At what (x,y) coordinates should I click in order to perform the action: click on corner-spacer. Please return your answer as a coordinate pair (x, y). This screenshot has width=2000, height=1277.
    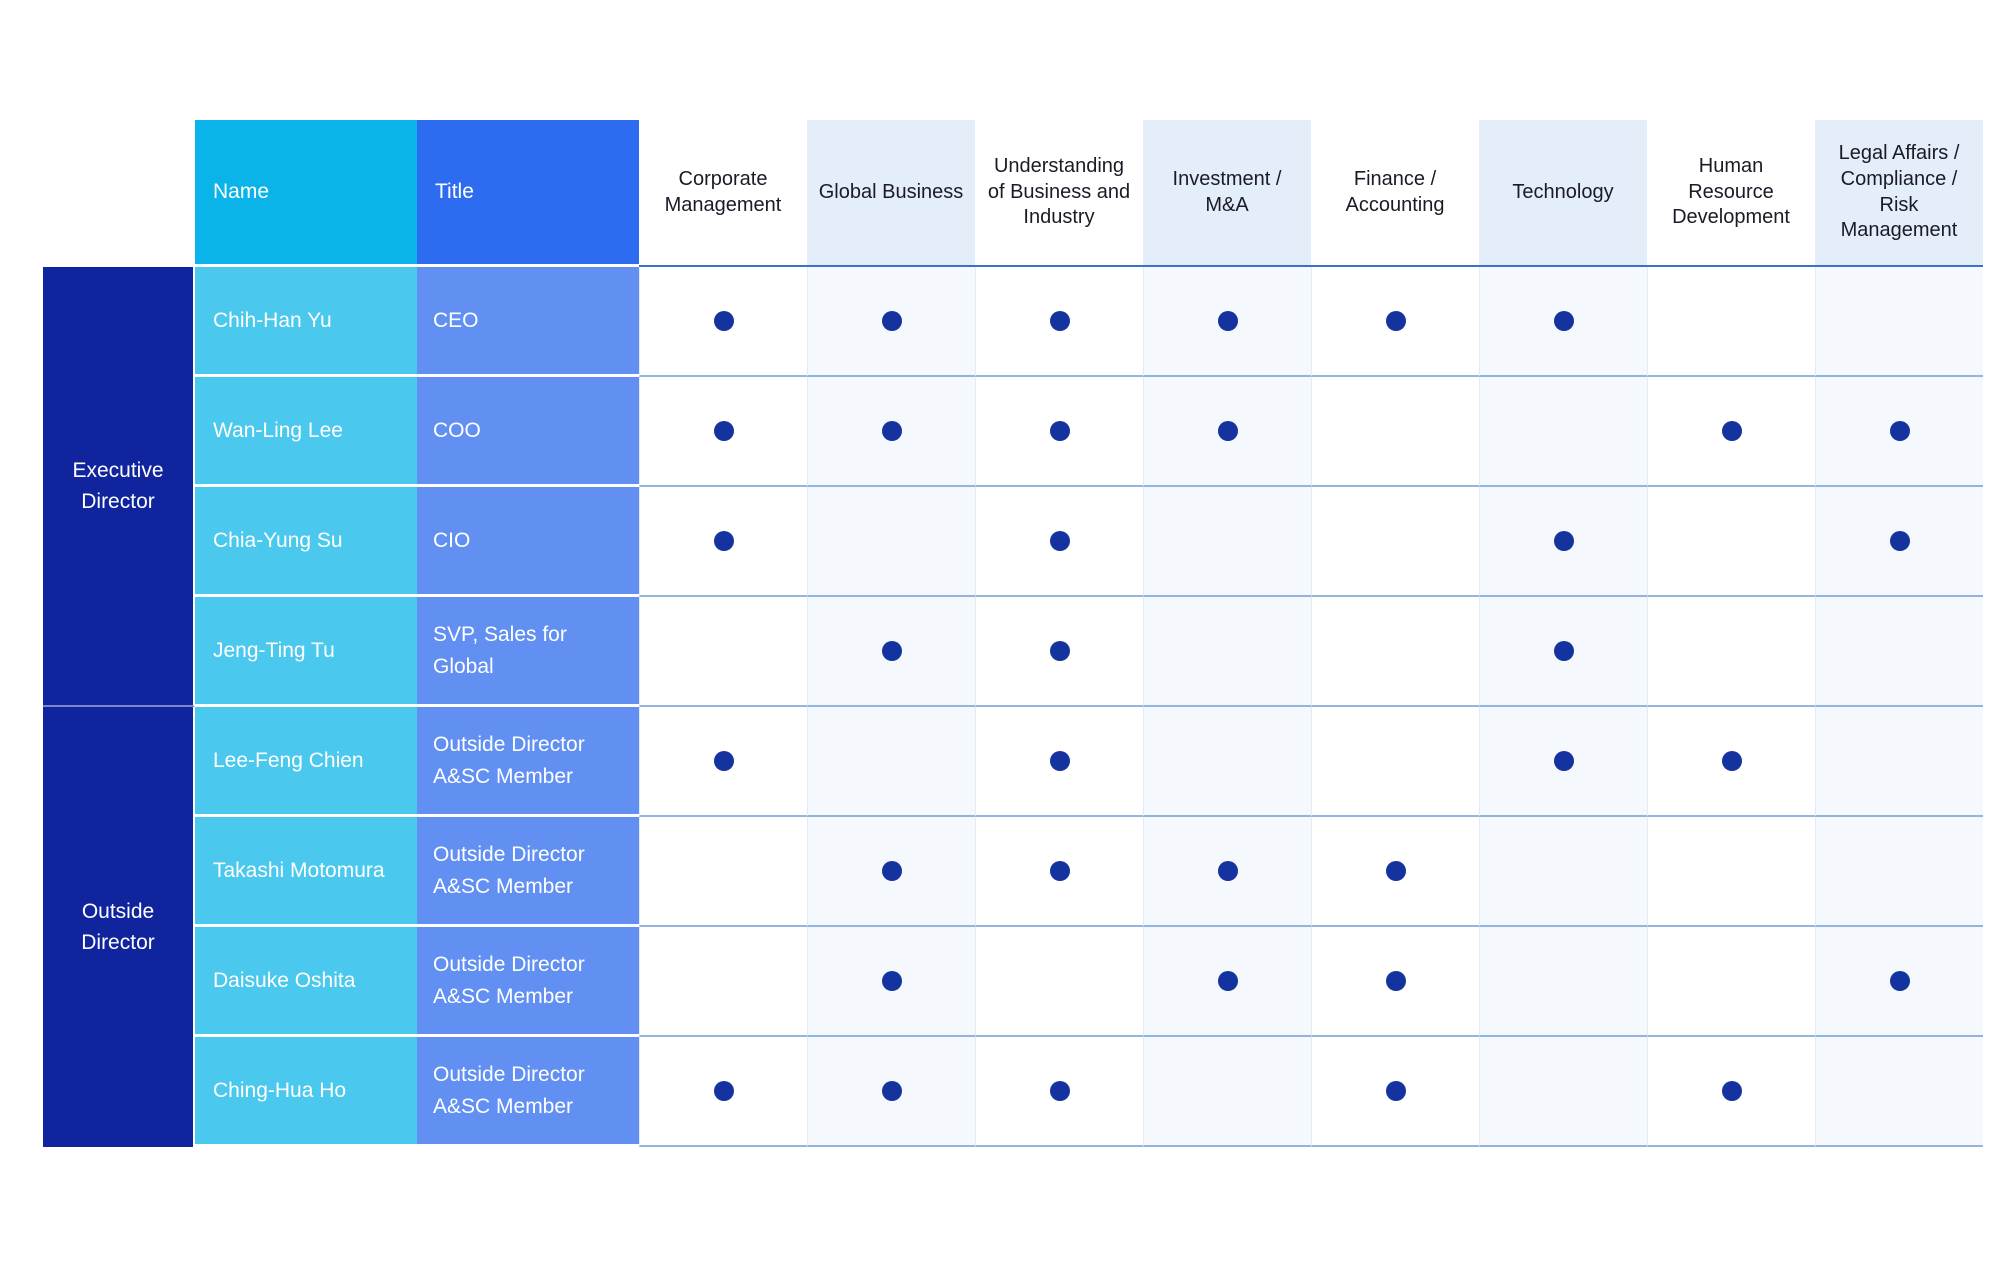
    Looking at the image, I should click on (119, 193).